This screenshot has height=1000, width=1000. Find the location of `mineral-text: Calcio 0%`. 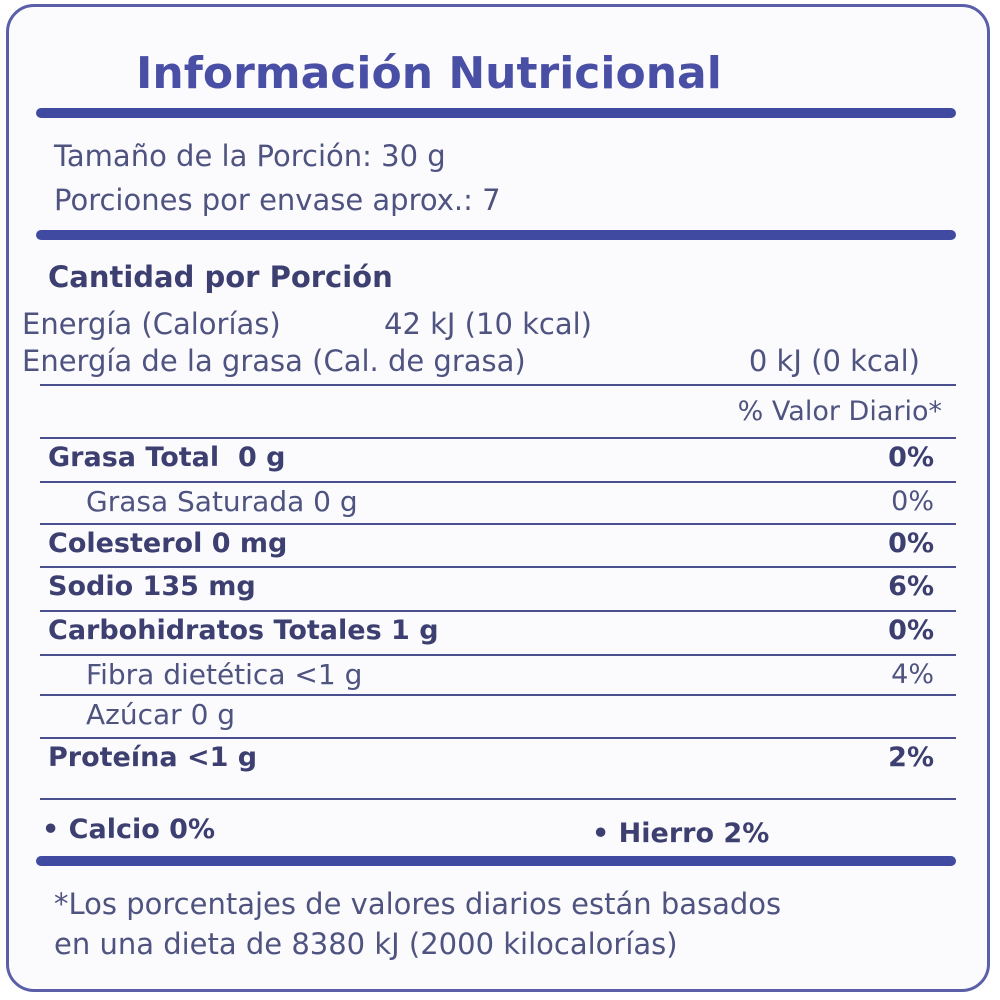

mineral-text: Calcio 0% is located at coordinates (142, 829).